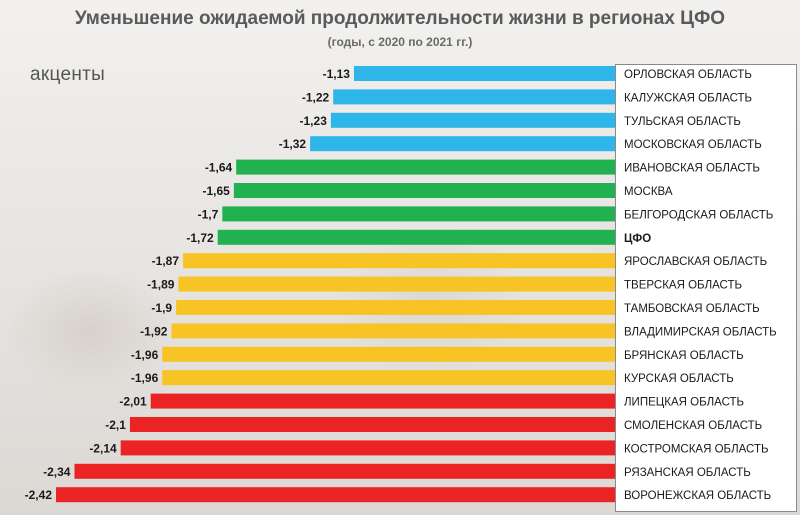 The height and width of the screenshot is (515, 800). I want to click on category-label-17: РЯЗАНСКАЯ ОБЛАСТЬ, so click(687, 473).